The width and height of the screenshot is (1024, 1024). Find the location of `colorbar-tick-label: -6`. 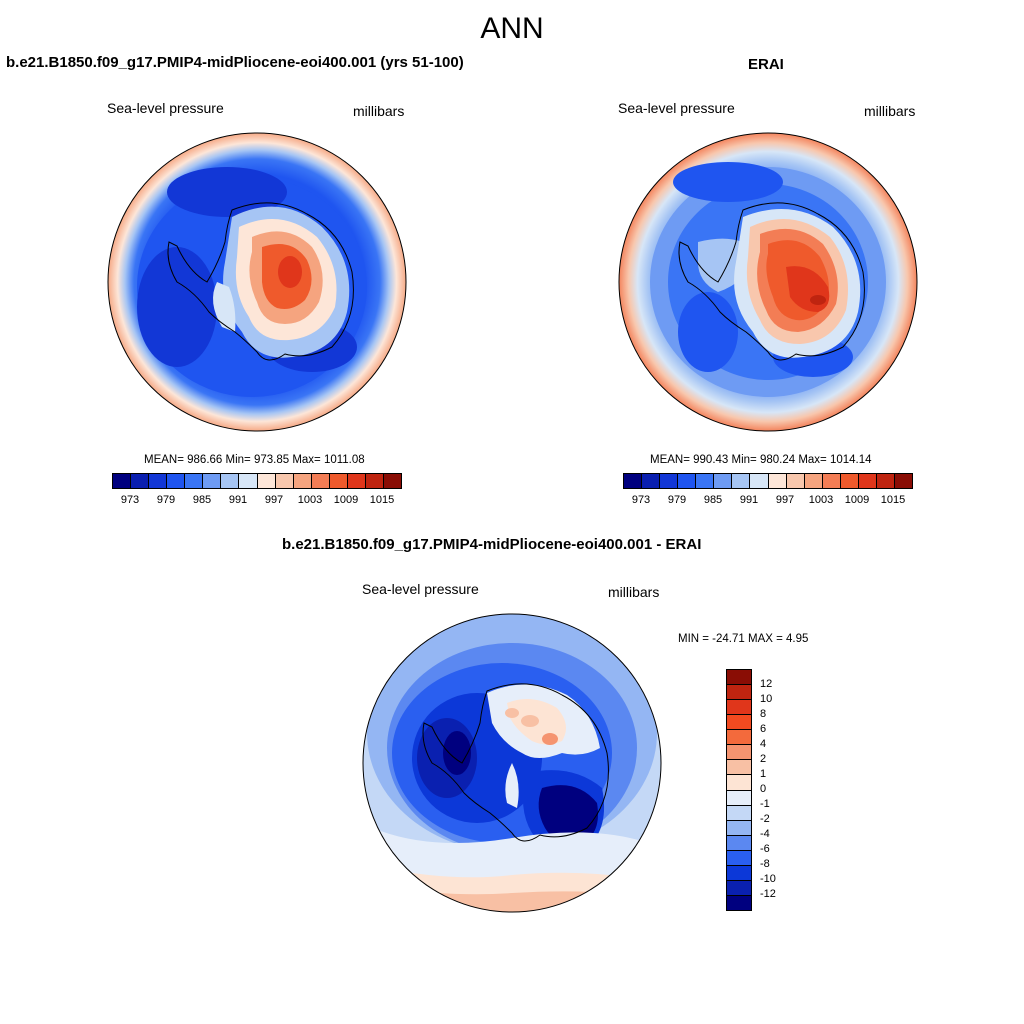

colorbar-tick-label: -6 is located at coordinates (765, 849).